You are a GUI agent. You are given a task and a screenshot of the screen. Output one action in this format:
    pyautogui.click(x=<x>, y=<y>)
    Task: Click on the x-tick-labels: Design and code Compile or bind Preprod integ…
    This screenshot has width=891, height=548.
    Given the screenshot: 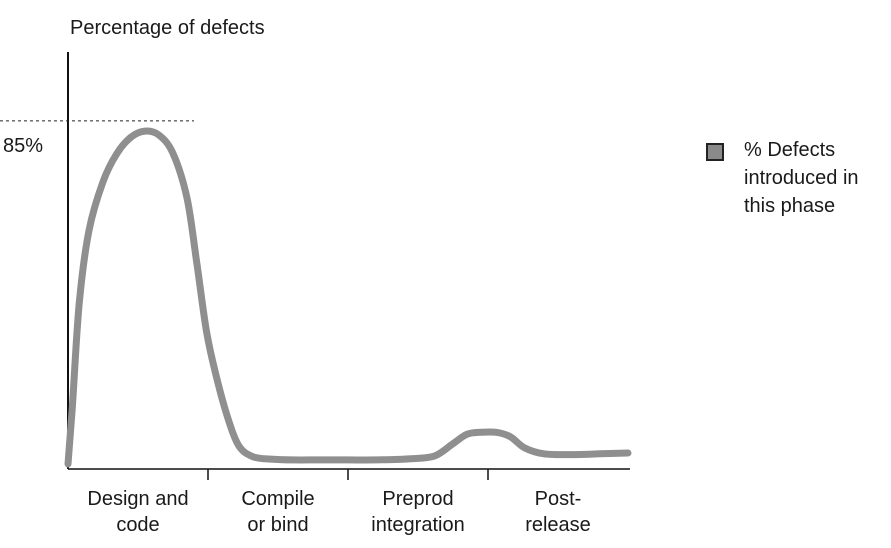 What is the action you would take?
    pyautogui.click(x=338, y=512)
    